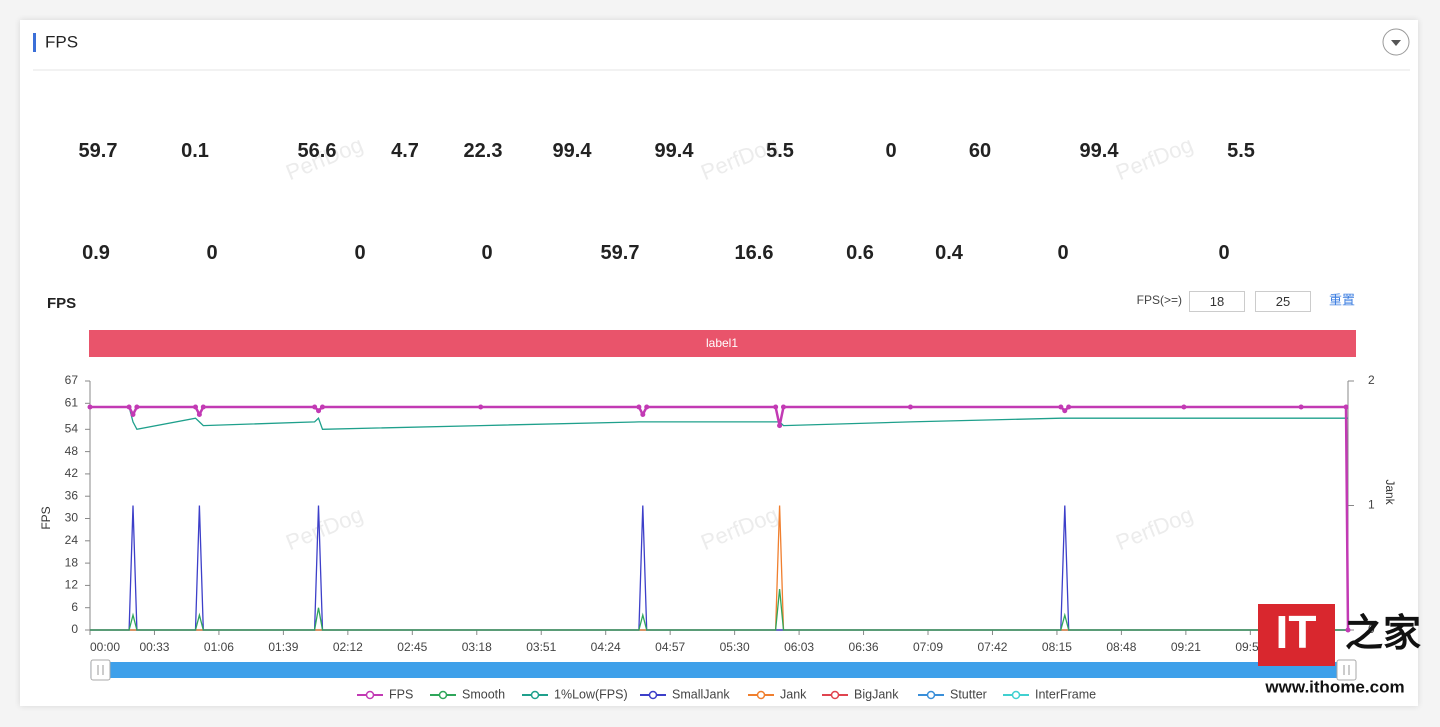  I want to click on collapse-toggle, so click(1396, 42).